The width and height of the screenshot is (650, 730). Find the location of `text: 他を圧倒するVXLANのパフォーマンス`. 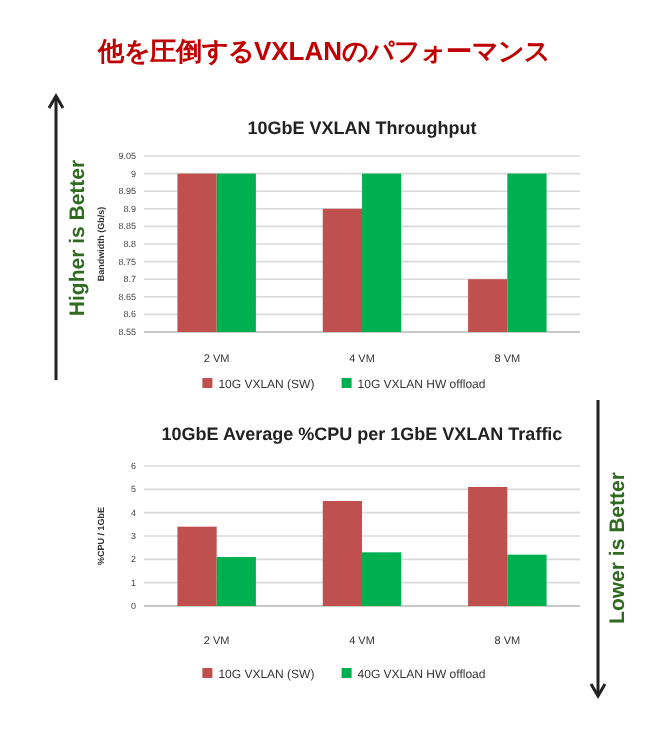

text: 他を圧倒するVXLANのパフォーマンス is located at coordinates (323, 51).